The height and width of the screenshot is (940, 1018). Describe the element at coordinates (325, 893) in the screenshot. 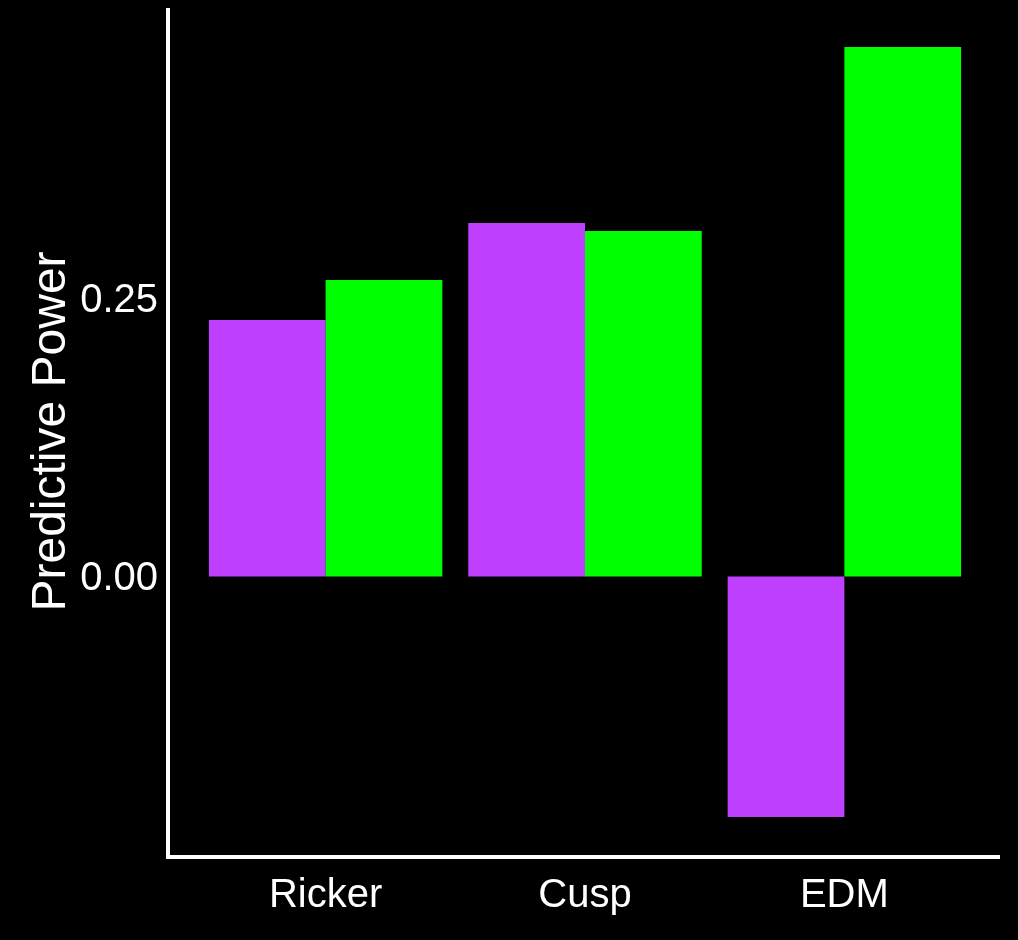

I see `x-tick-label: Ricker` at that location.